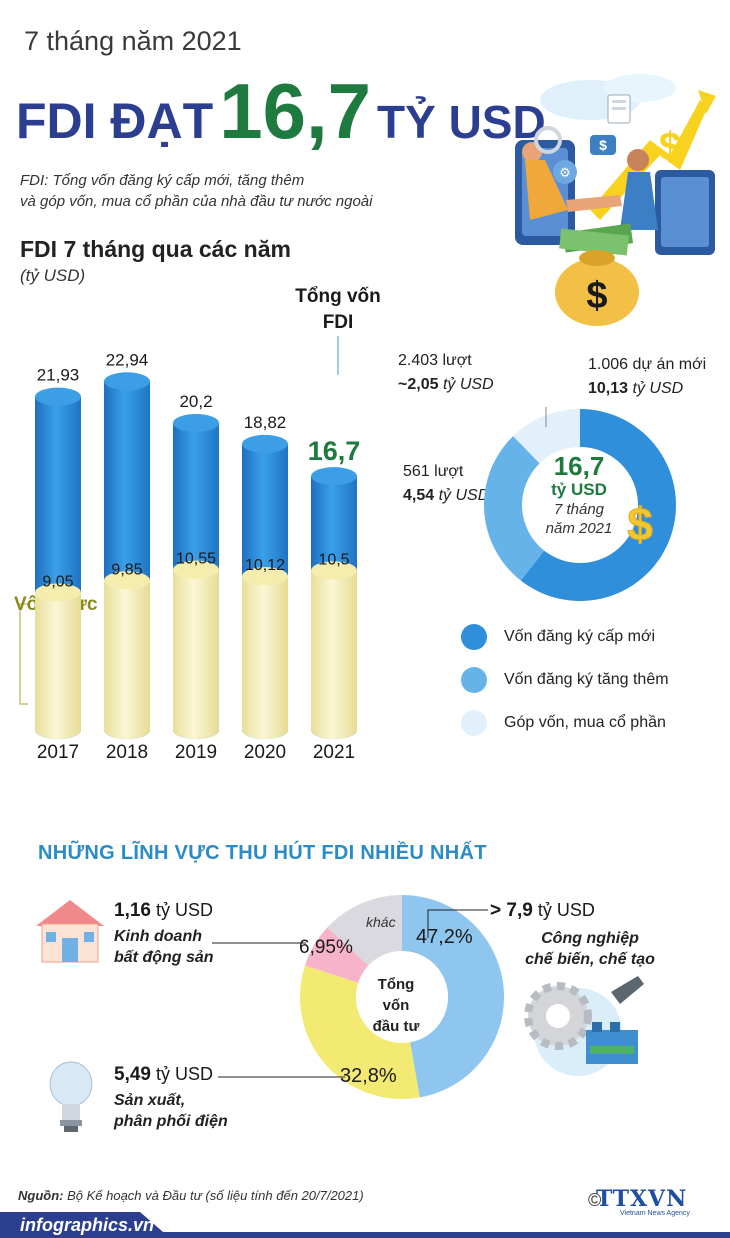 The width and height of the screenshot is (730, 1238). I want to click on total-value-label: 16,7, so click(334, 451).